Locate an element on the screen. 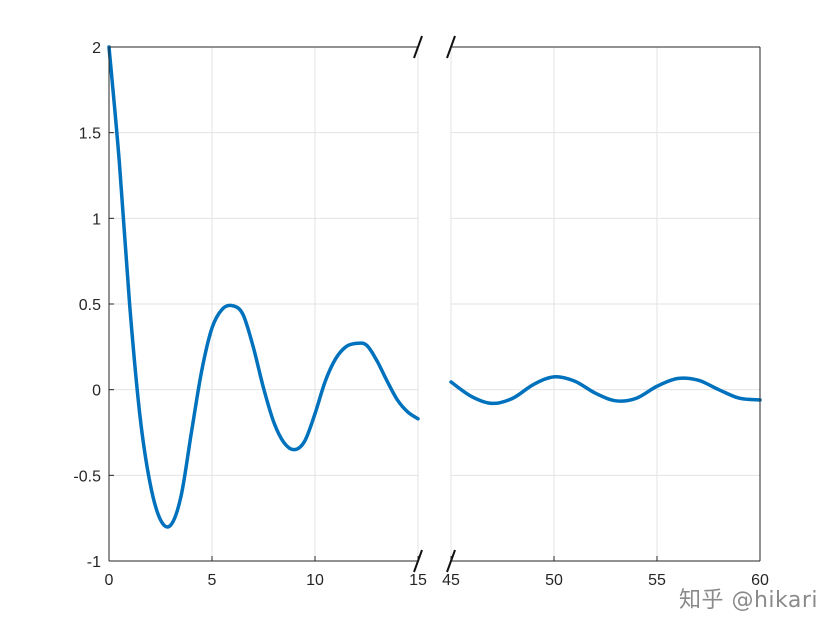  x-tick-label: 5 is located at coordinates (212, 580).